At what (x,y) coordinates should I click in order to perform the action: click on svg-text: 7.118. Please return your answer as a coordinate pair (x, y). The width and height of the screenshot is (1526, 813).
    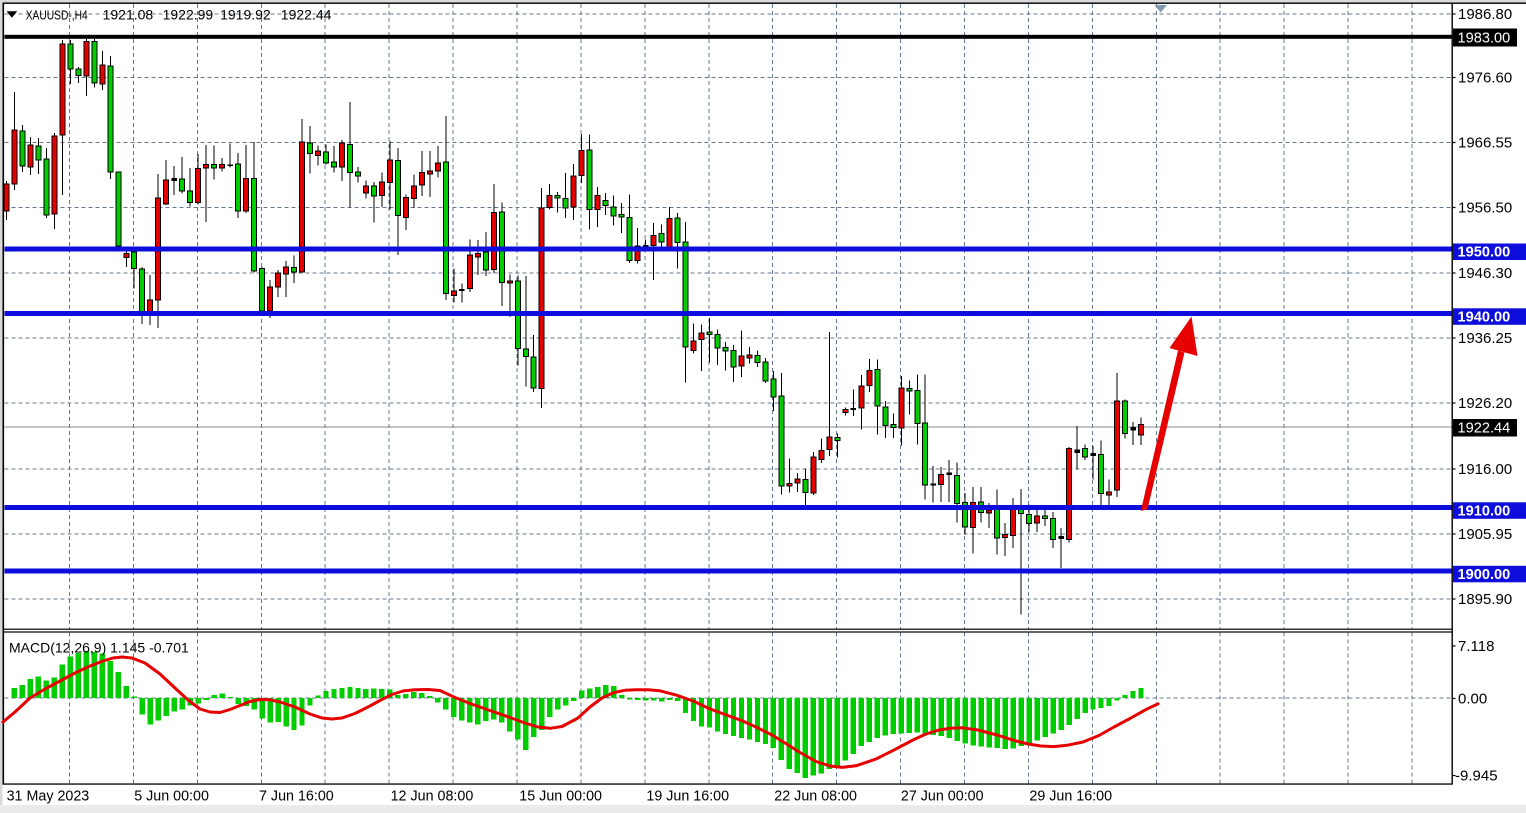
    Looking at the image, I should click on (1476, 646).